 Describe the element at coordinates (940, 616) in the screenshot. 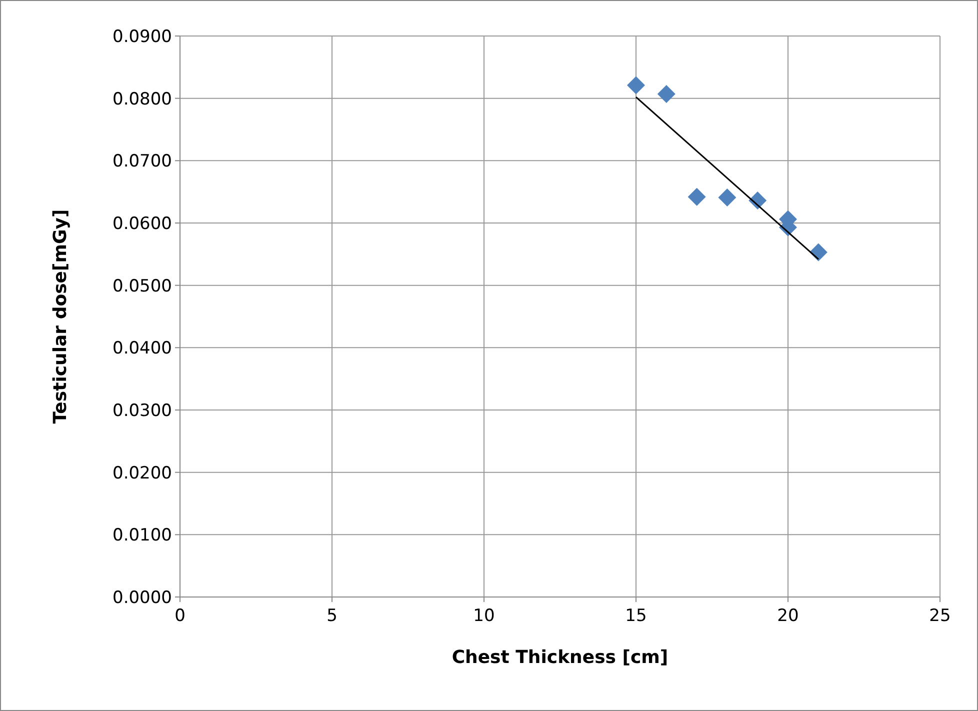

I see `x-tick-label: 25` at that location.